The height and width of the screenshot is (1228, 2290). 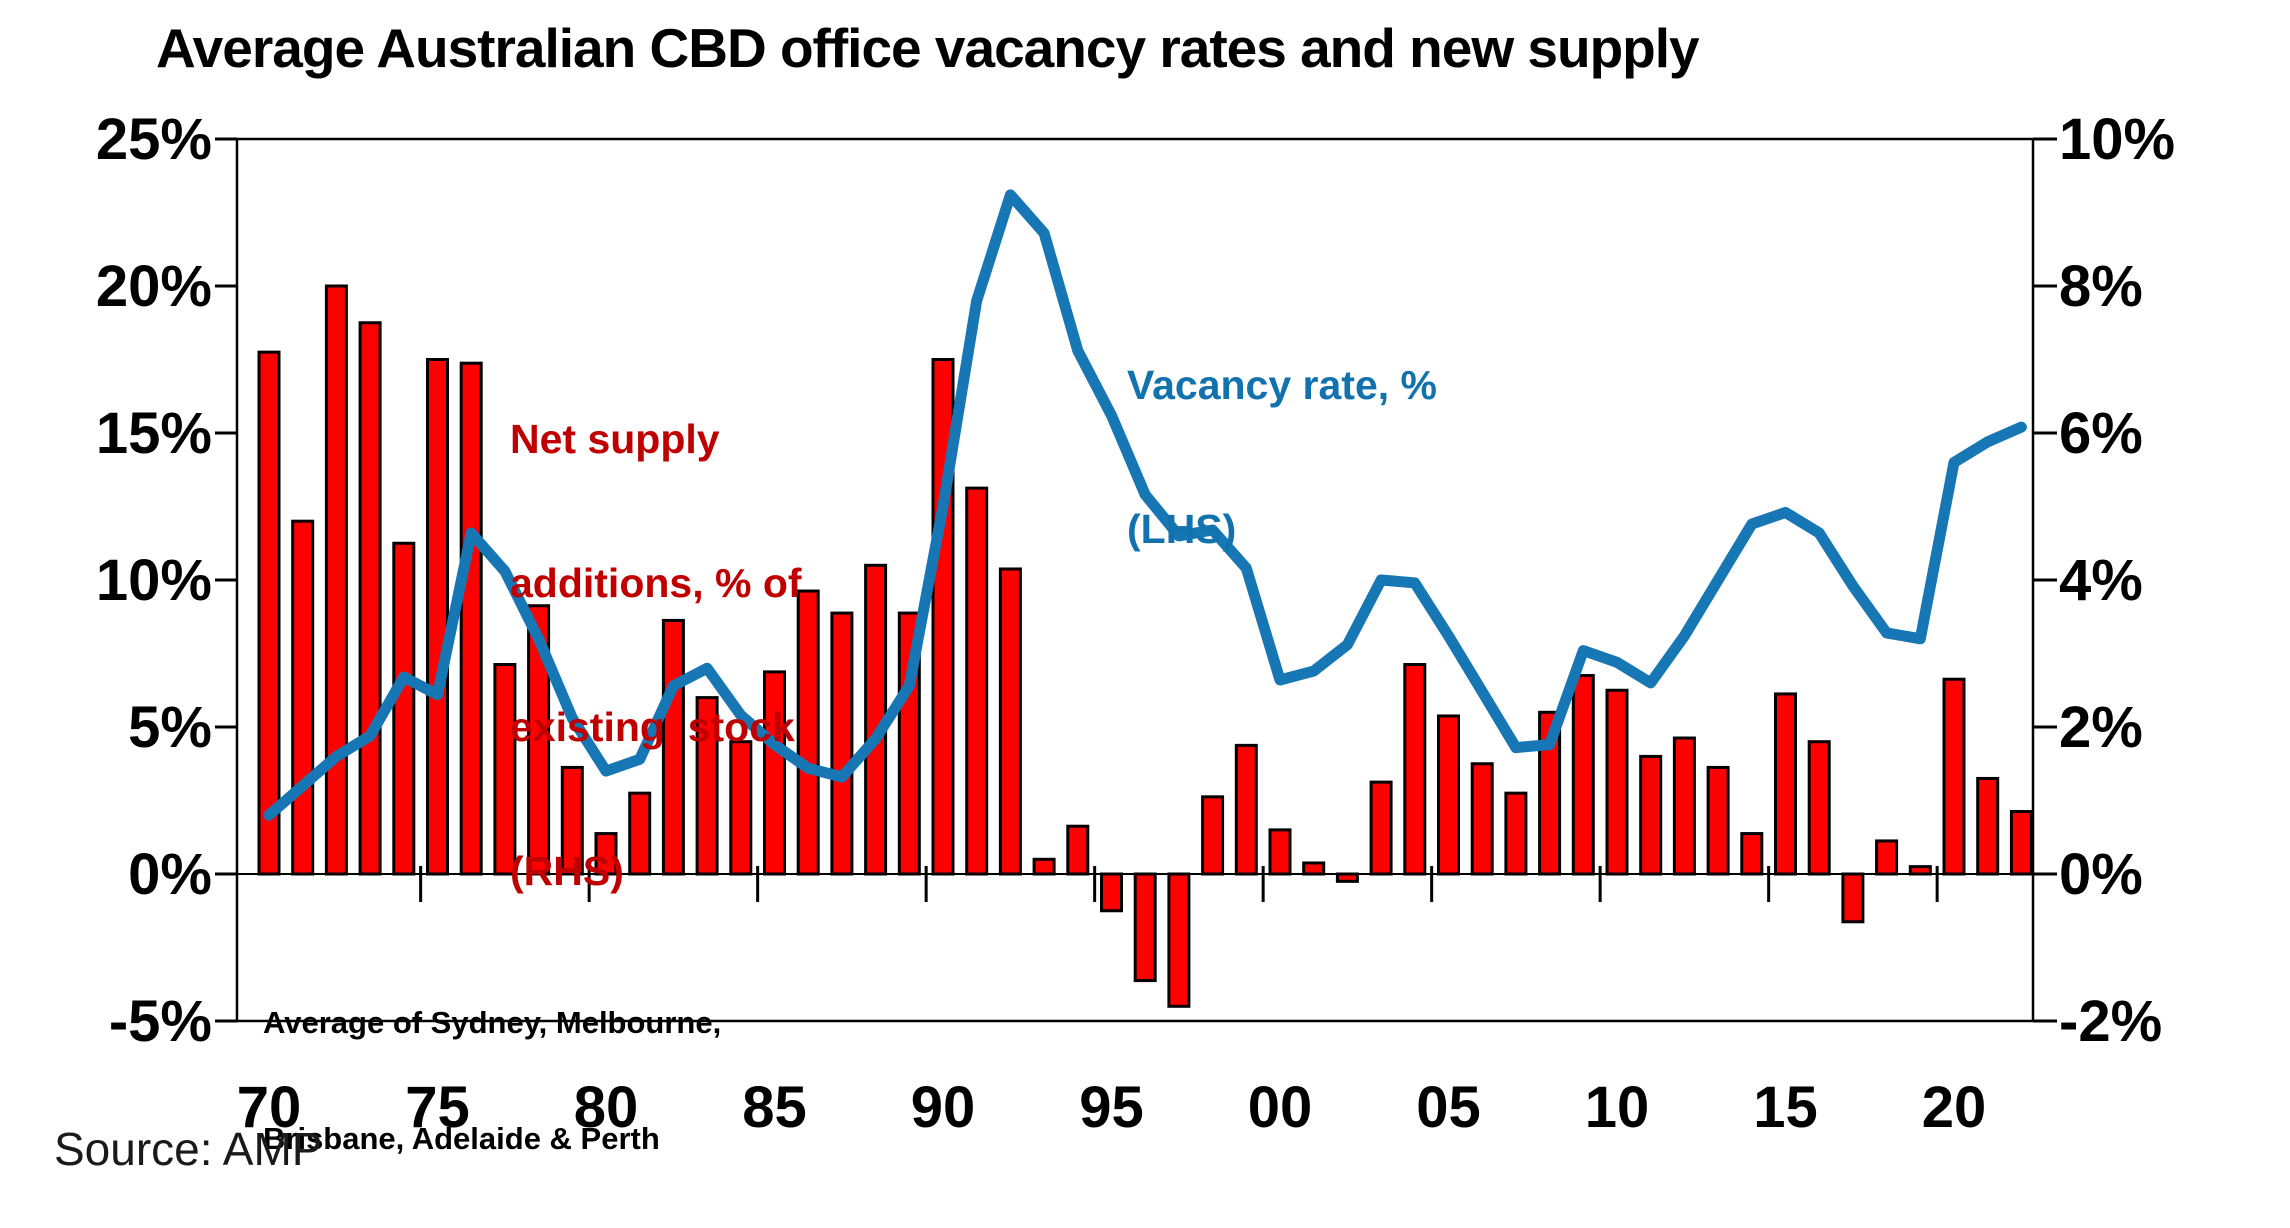 What do you see at coordinates (437, 617) in the screenshot?
I see `bar-1975` at bounding box center [437, 617].